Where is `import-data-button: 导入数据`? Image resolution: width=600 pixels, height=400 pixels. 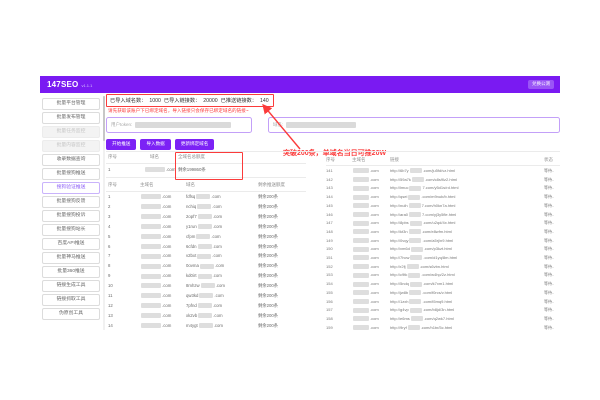
import-data-button: 导入数据 is located at coordinates (155, 144).